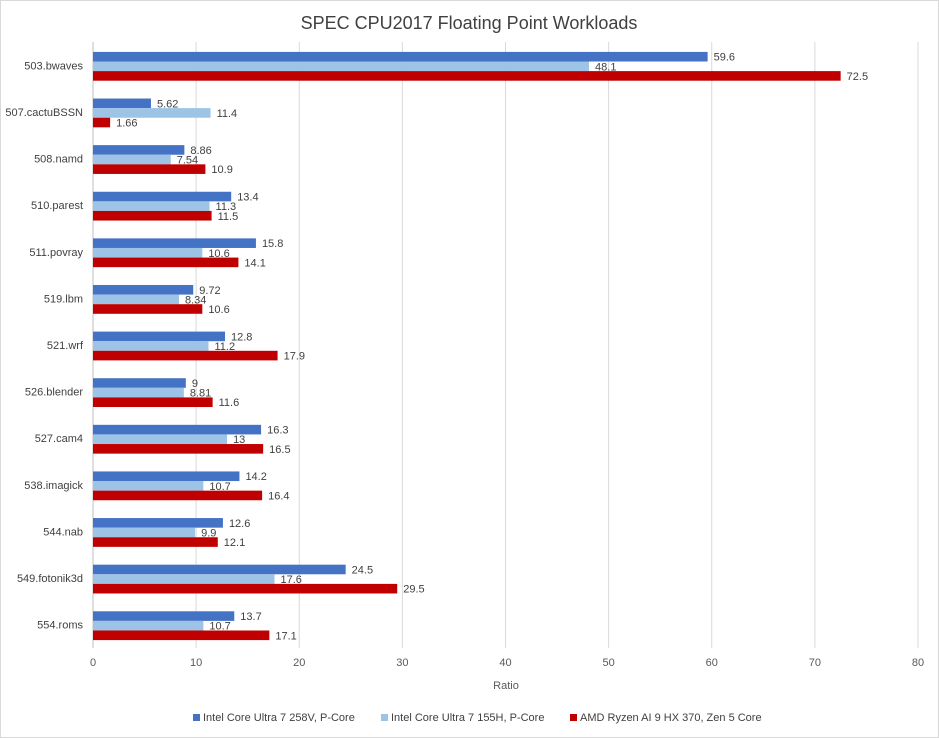 Image resolution: width=939 pixels, height=738 pixels. Describe the element at coordinates (234, 543) in the screenshot. I see `data-label: 12.1` at that location.